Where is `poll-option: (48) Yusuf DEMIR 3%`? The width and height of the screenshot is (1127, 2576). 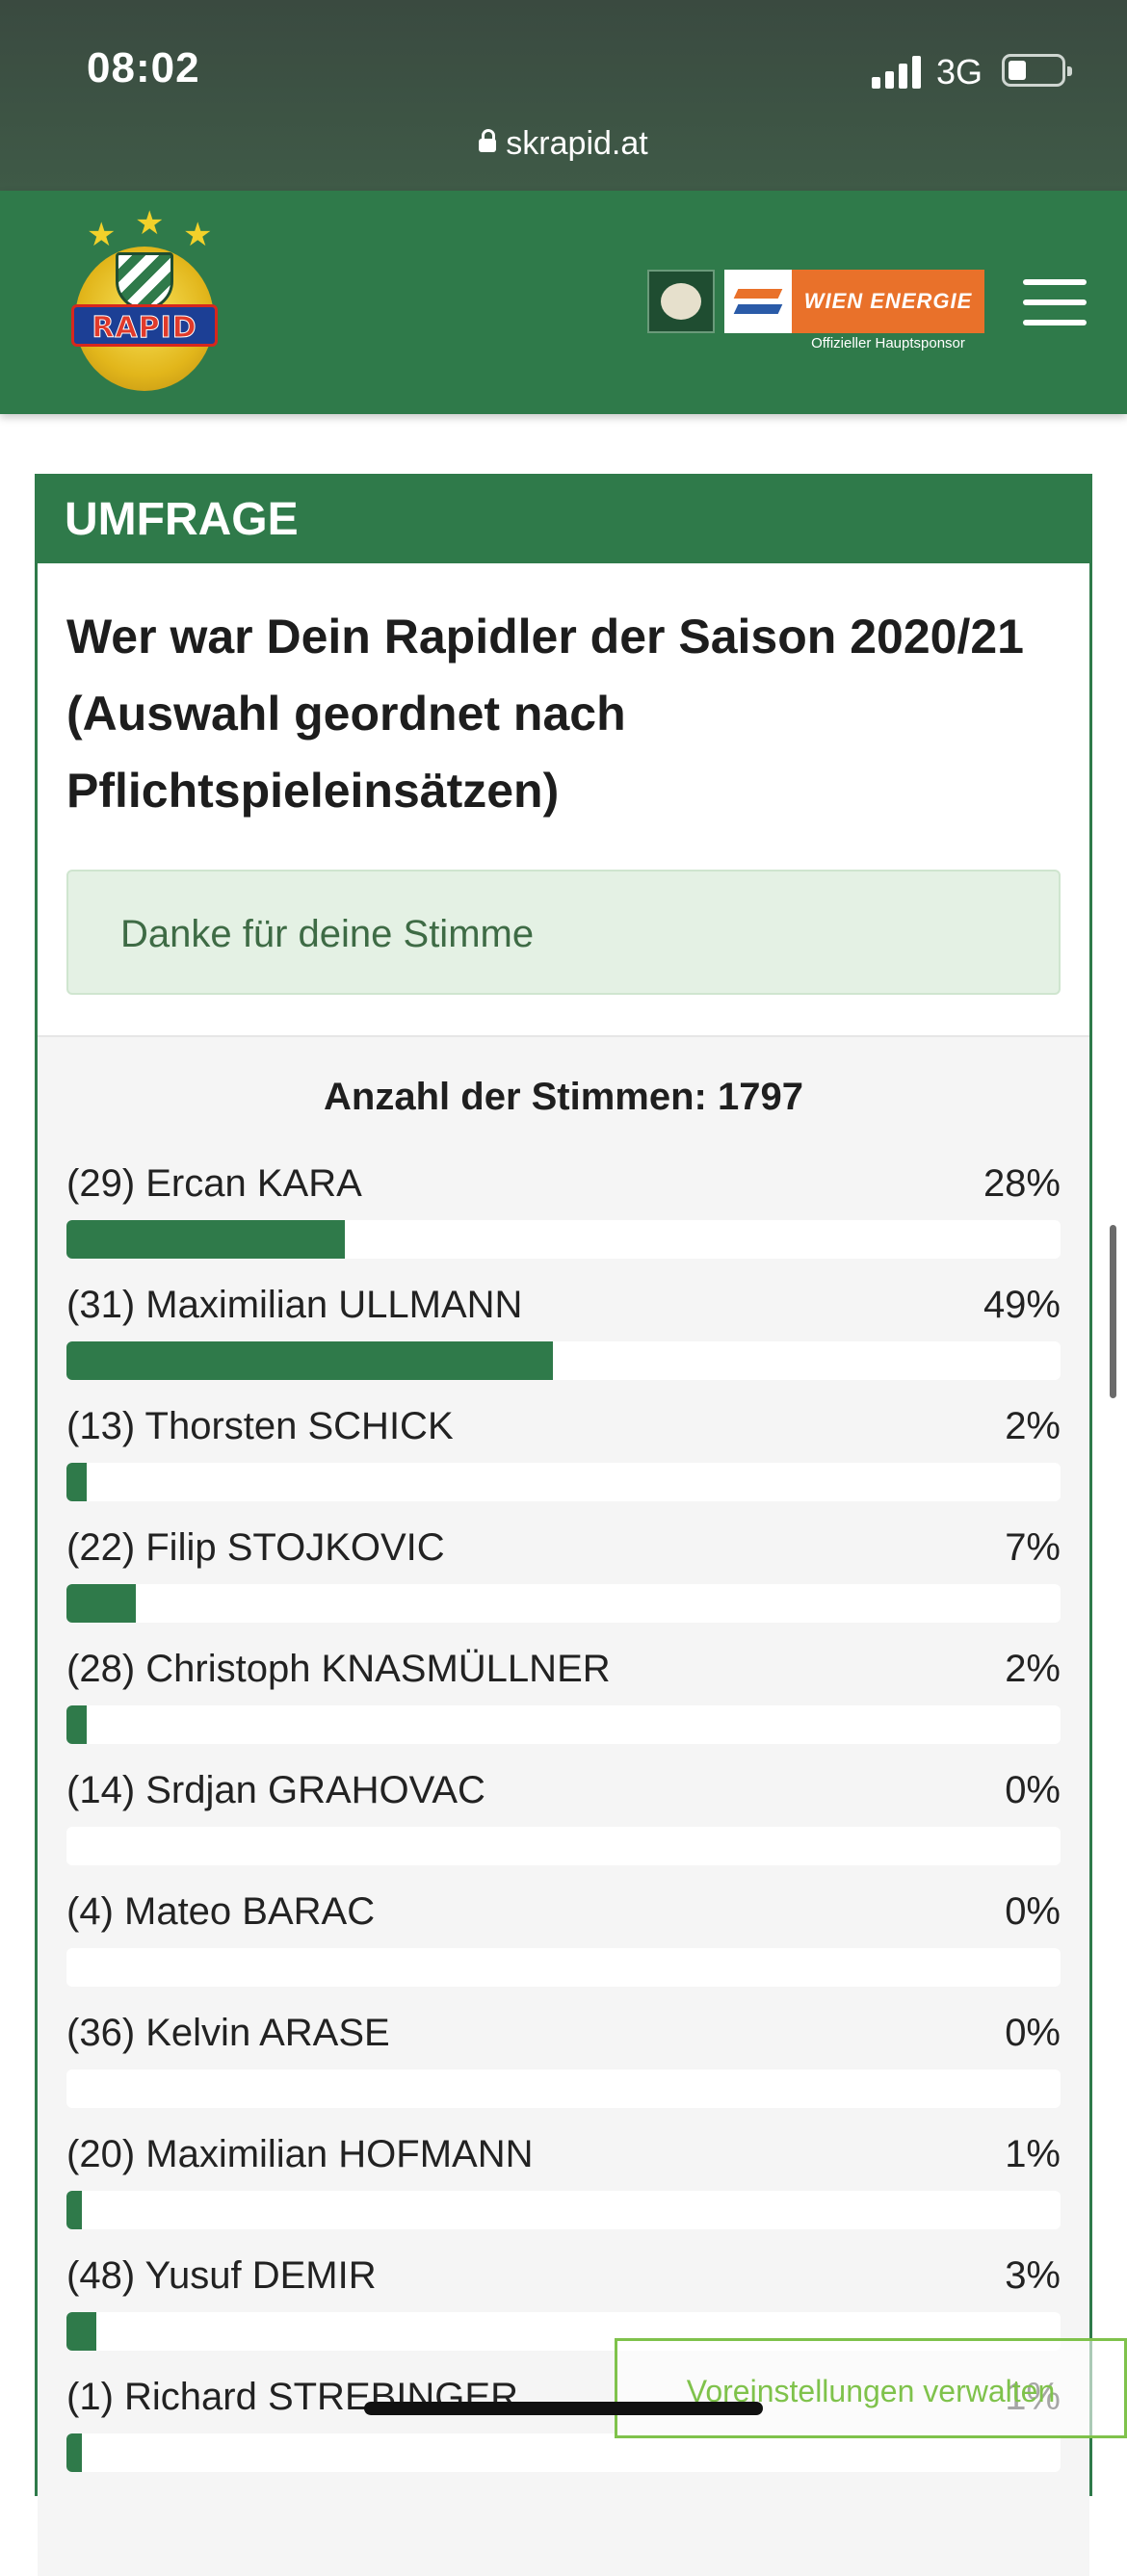 poll-option: (48) Yusuf DEMIR 3% is located at coordinates (563, 2315).